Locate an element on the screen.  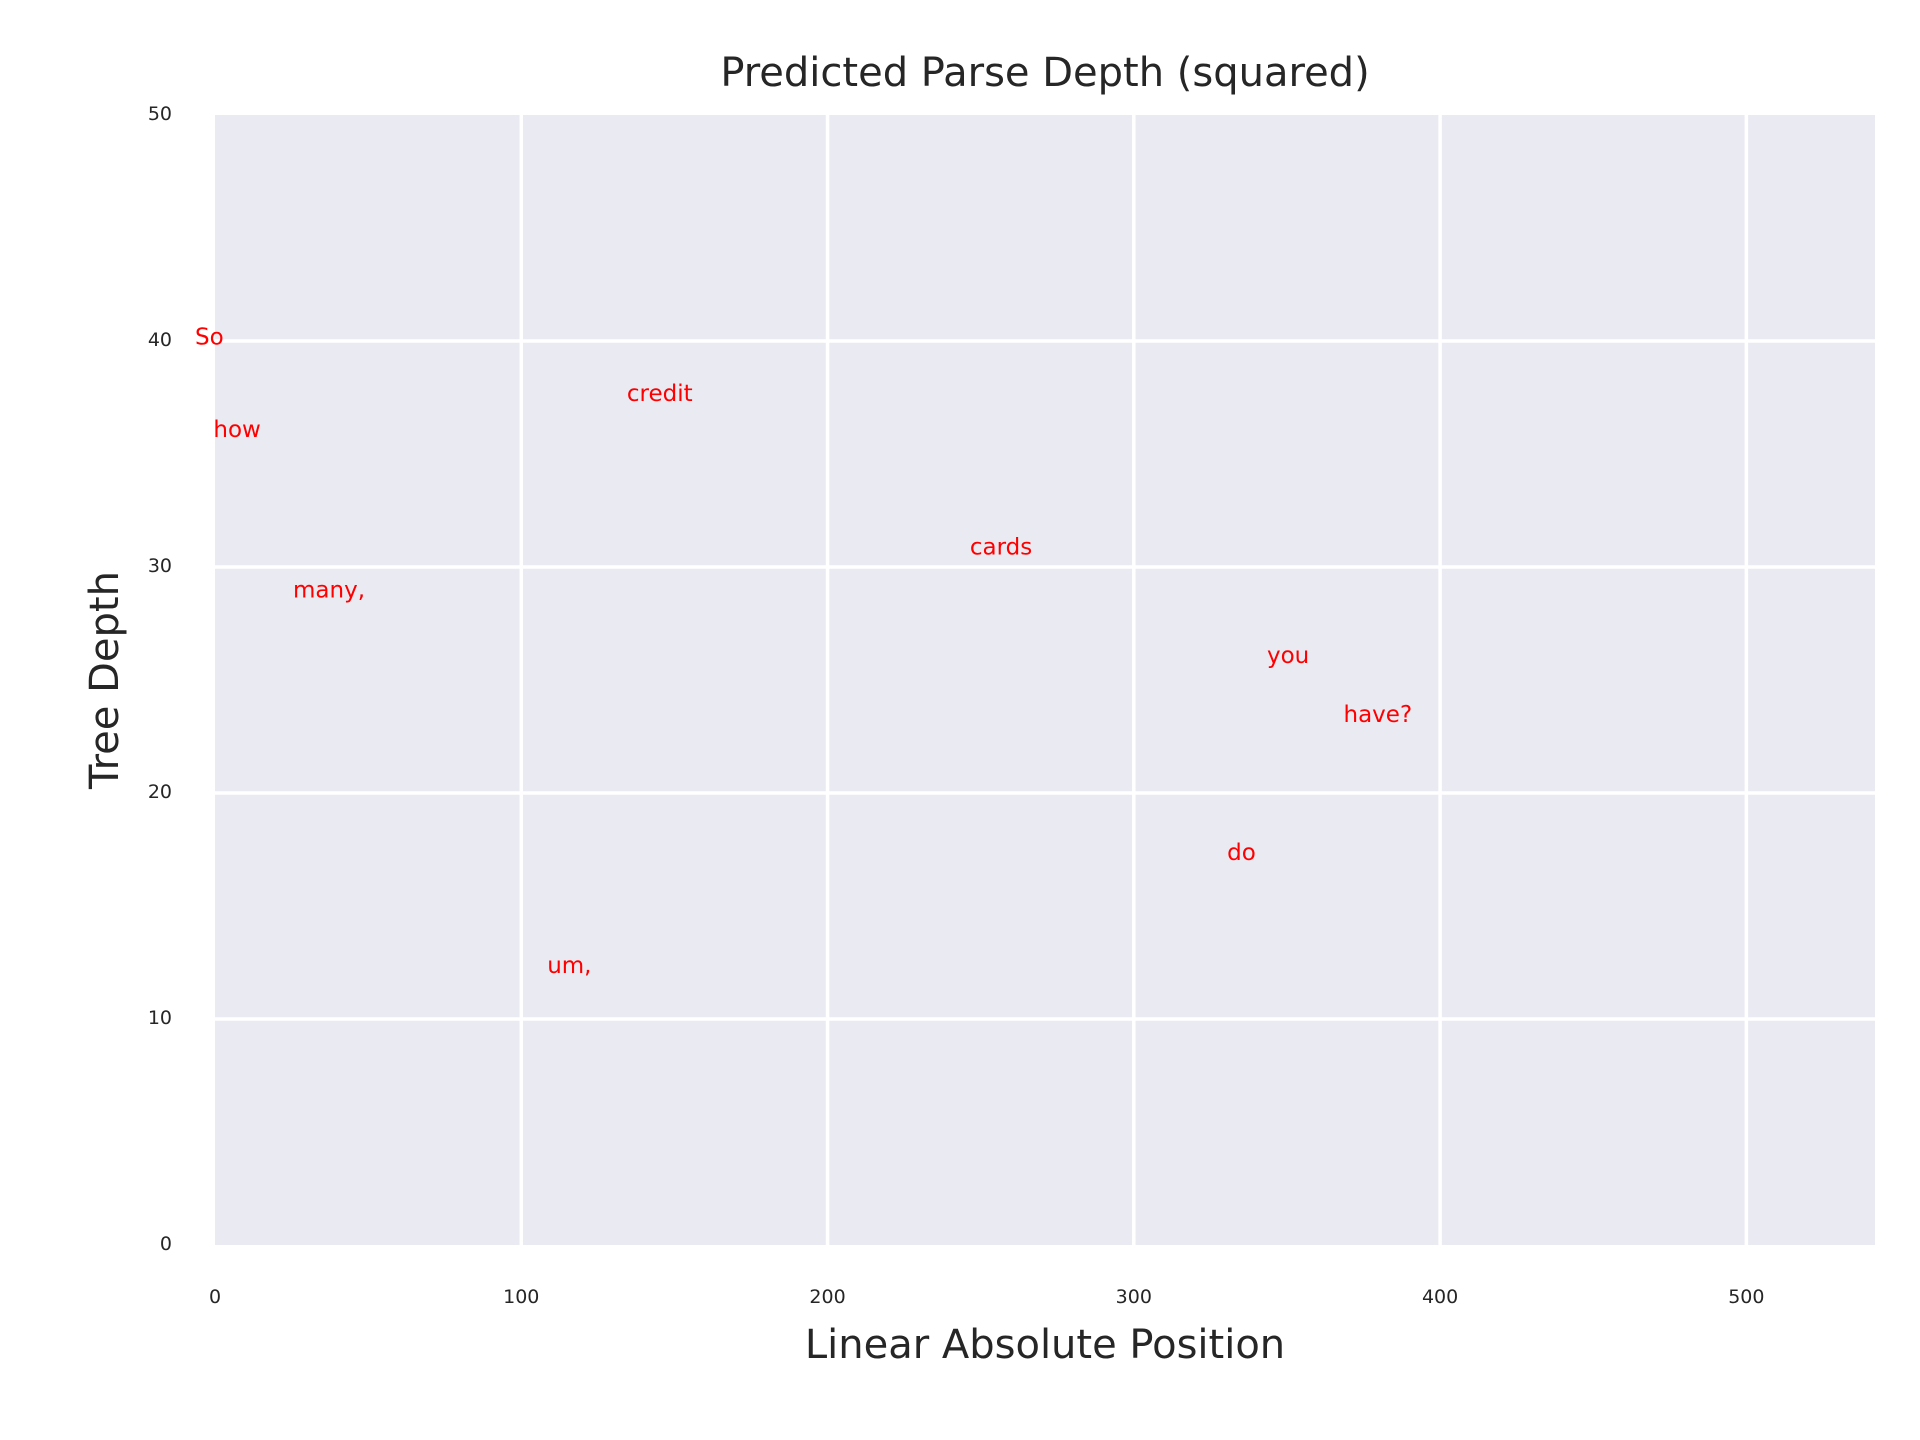
y-tick-label: 40 is located at coordinates (160, 340).